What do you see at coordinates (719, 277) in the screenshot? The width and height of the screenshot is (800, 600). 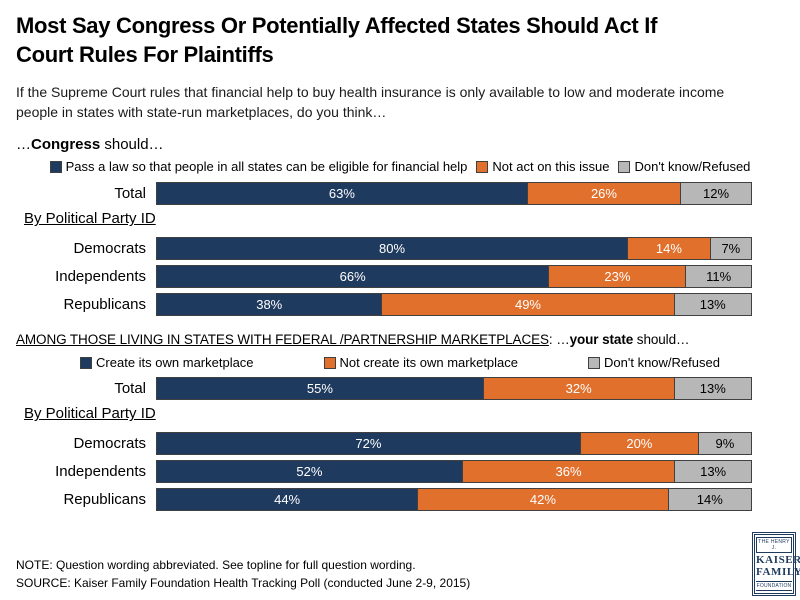 I see `segment-gray: 11%` at bounding box center [719, 277].